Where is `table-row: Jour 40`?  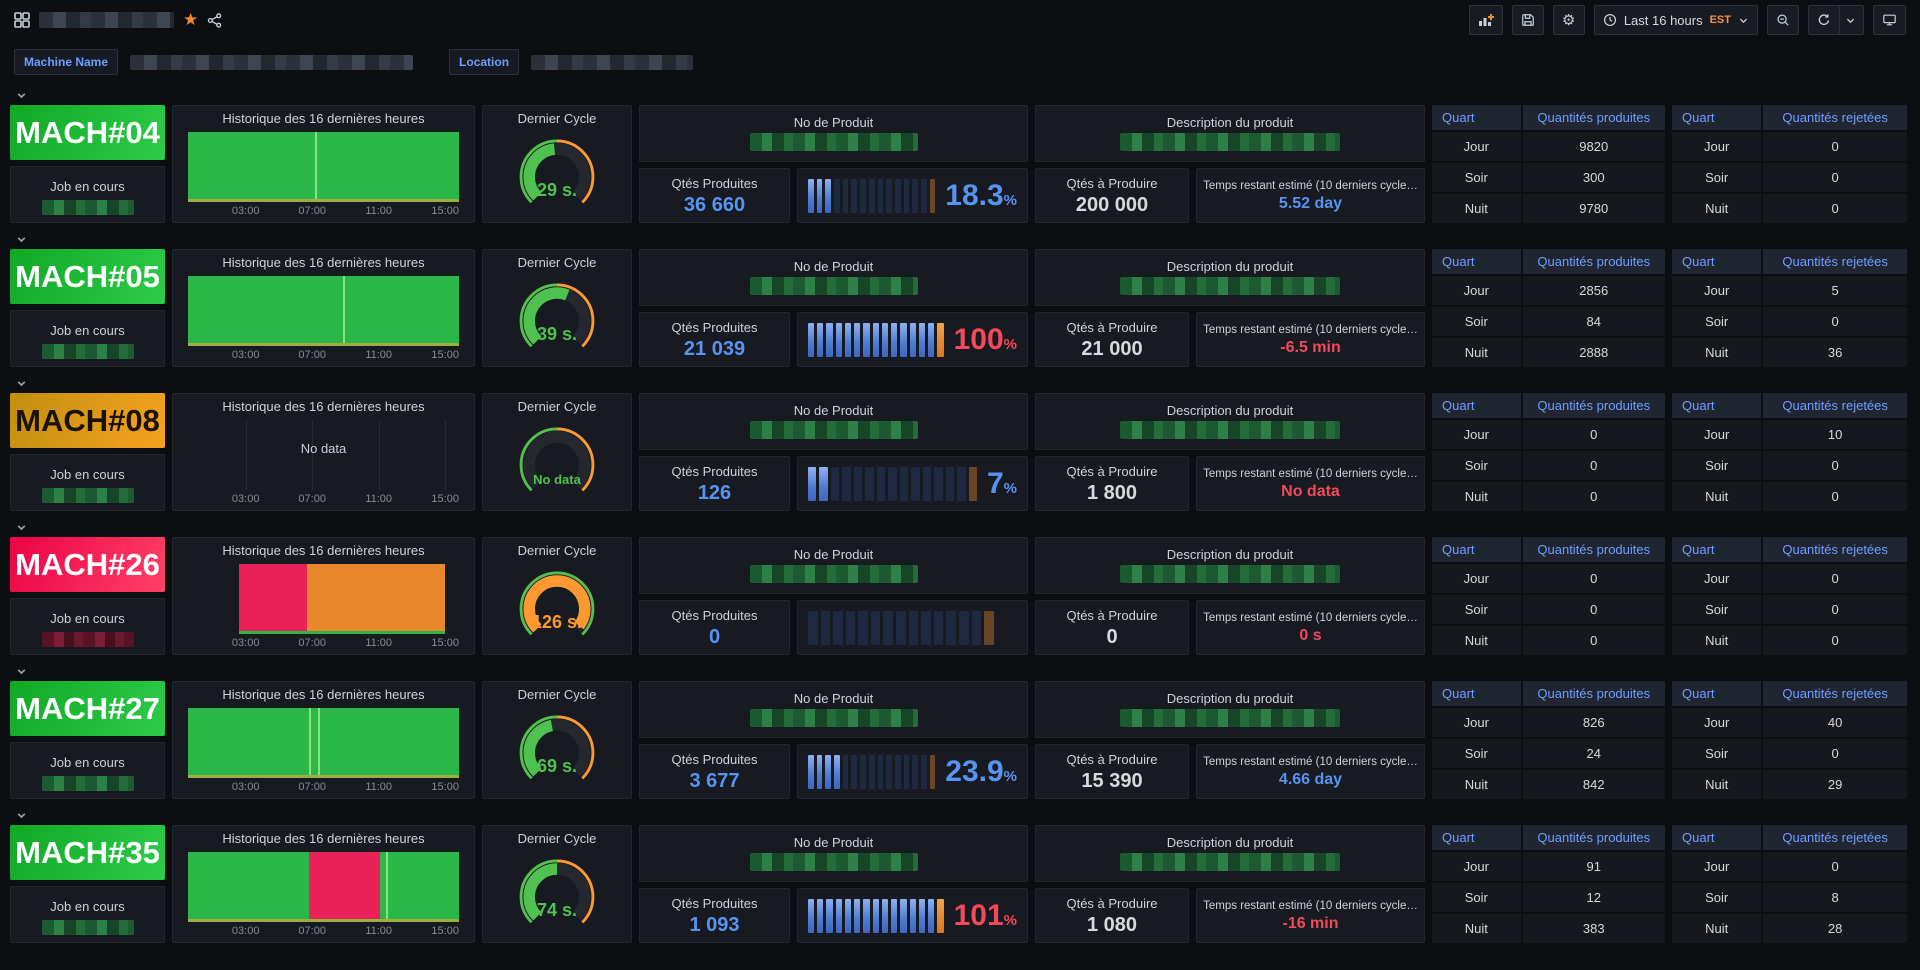 table-row: Jour 40 is located at coordinates (1789, 722).